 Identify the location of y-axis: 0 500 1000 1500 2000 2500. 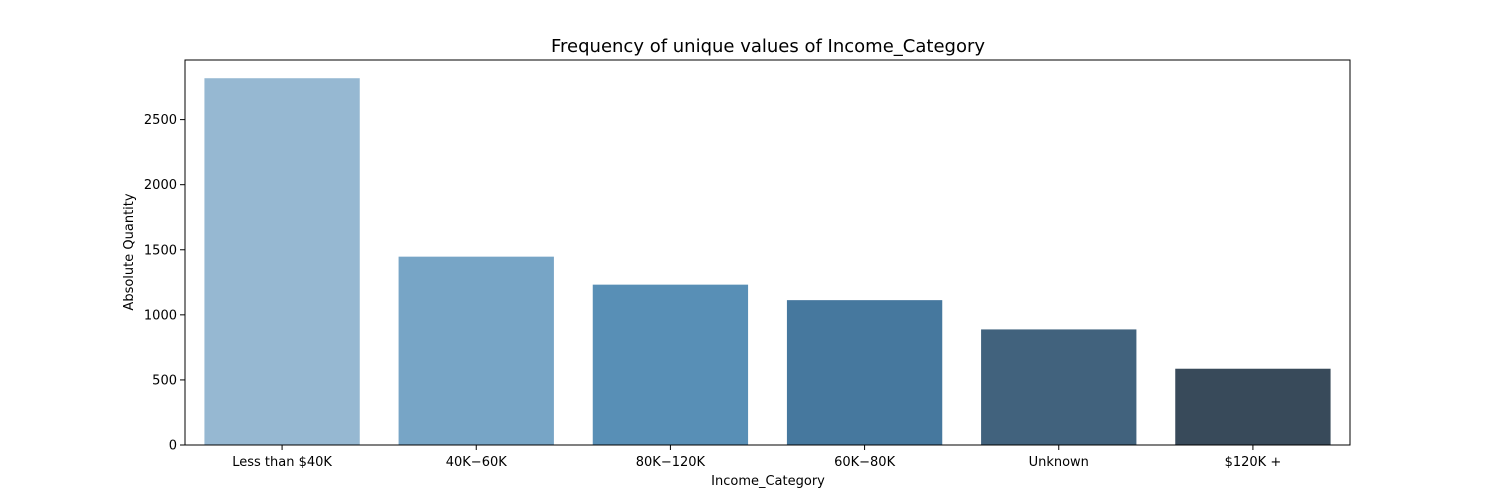
(164, 283).